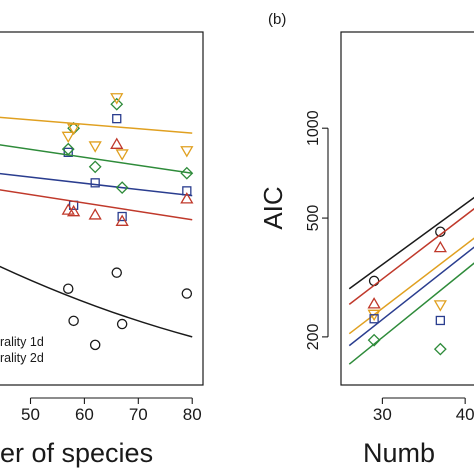 The width and height of the screenshot is (474, 474). What do you see at coordinates (76, 453) in the screenshot?
I see `x-axis-label: er of species` at bounding box center [76, 453].